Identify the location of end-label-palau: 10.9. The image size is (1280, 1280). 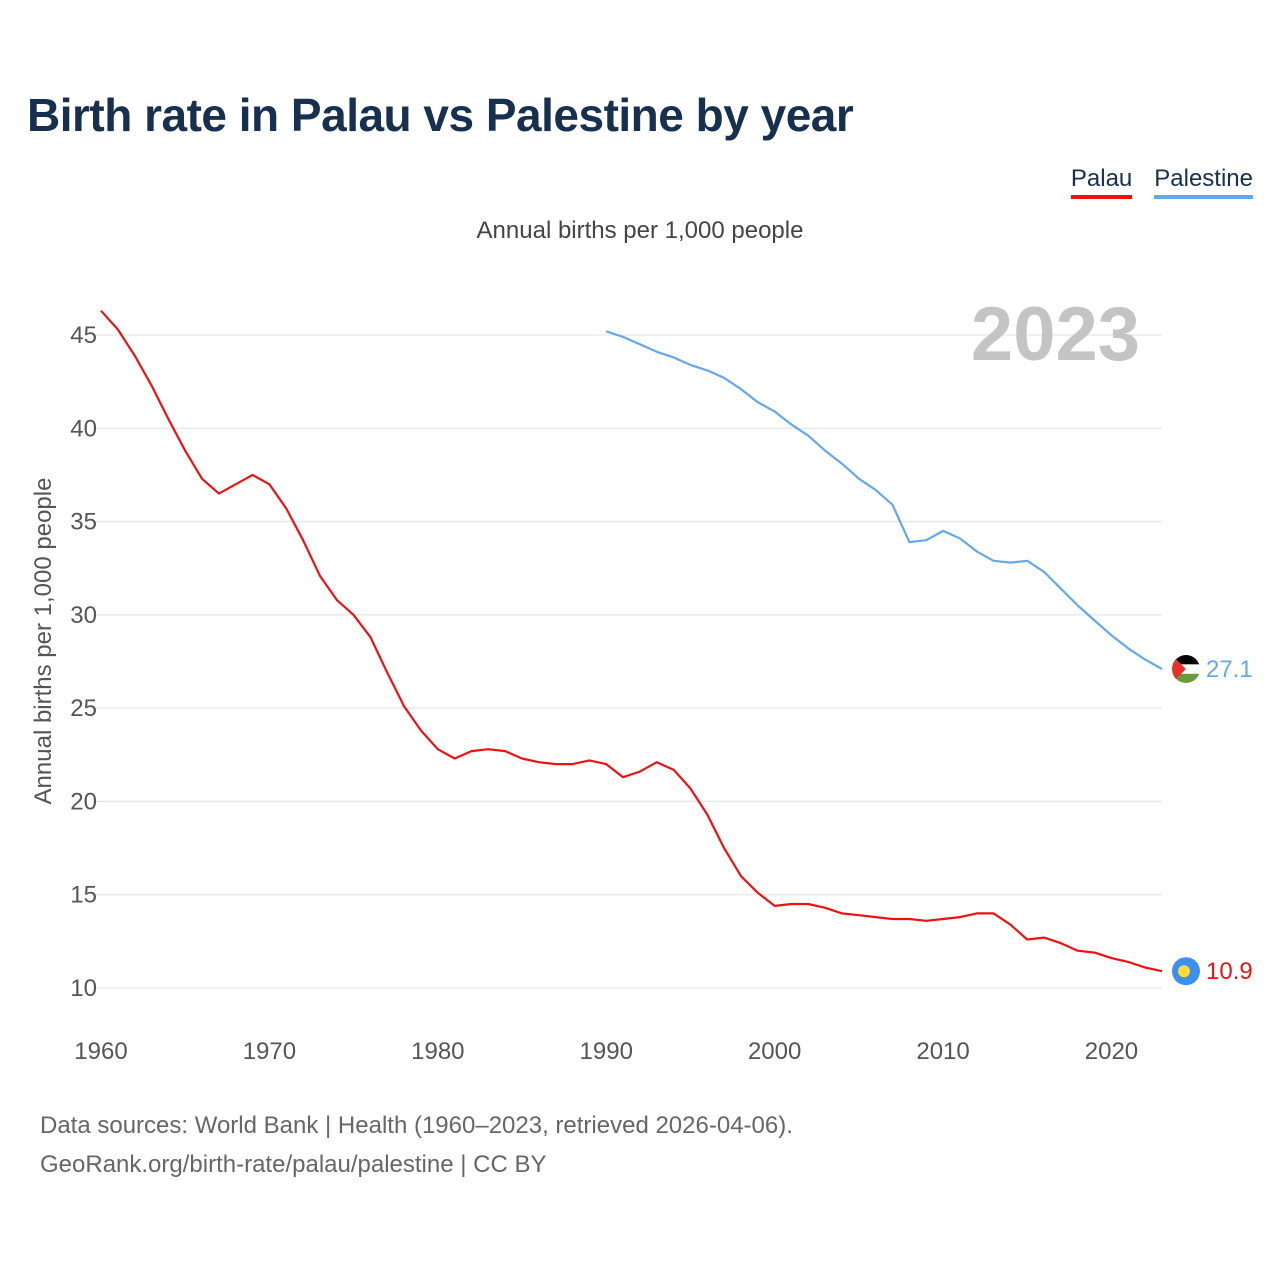
(1229, 971).